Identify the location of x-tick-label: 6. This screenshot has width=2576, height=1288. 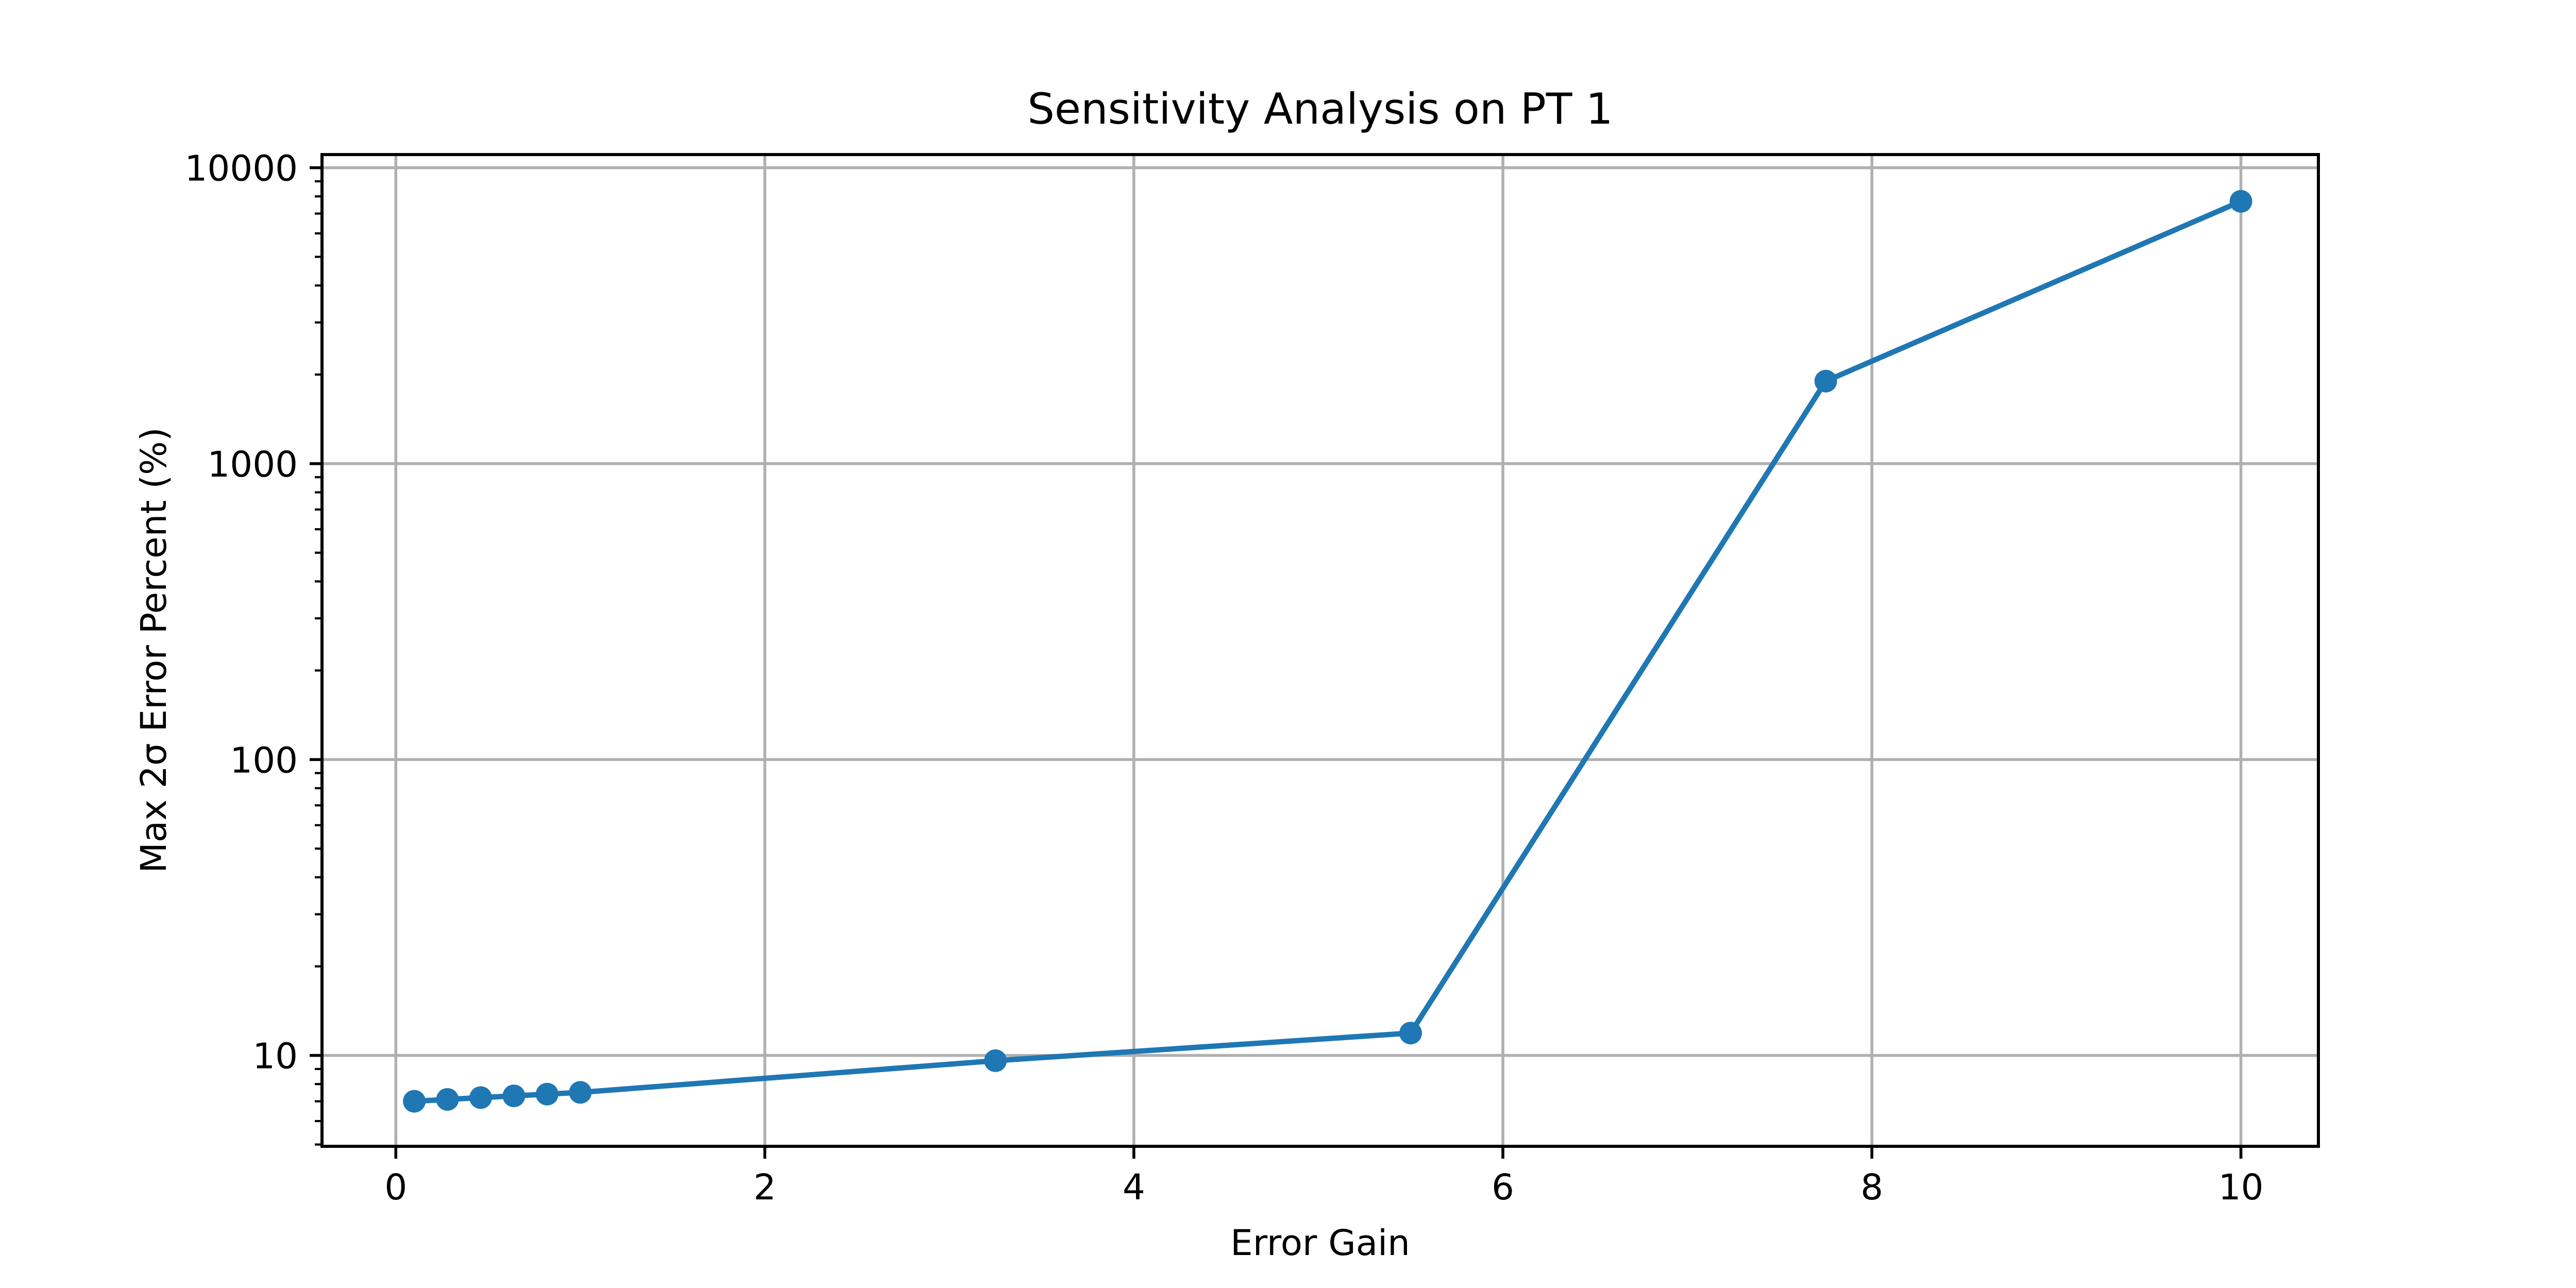
(1503, 1187).